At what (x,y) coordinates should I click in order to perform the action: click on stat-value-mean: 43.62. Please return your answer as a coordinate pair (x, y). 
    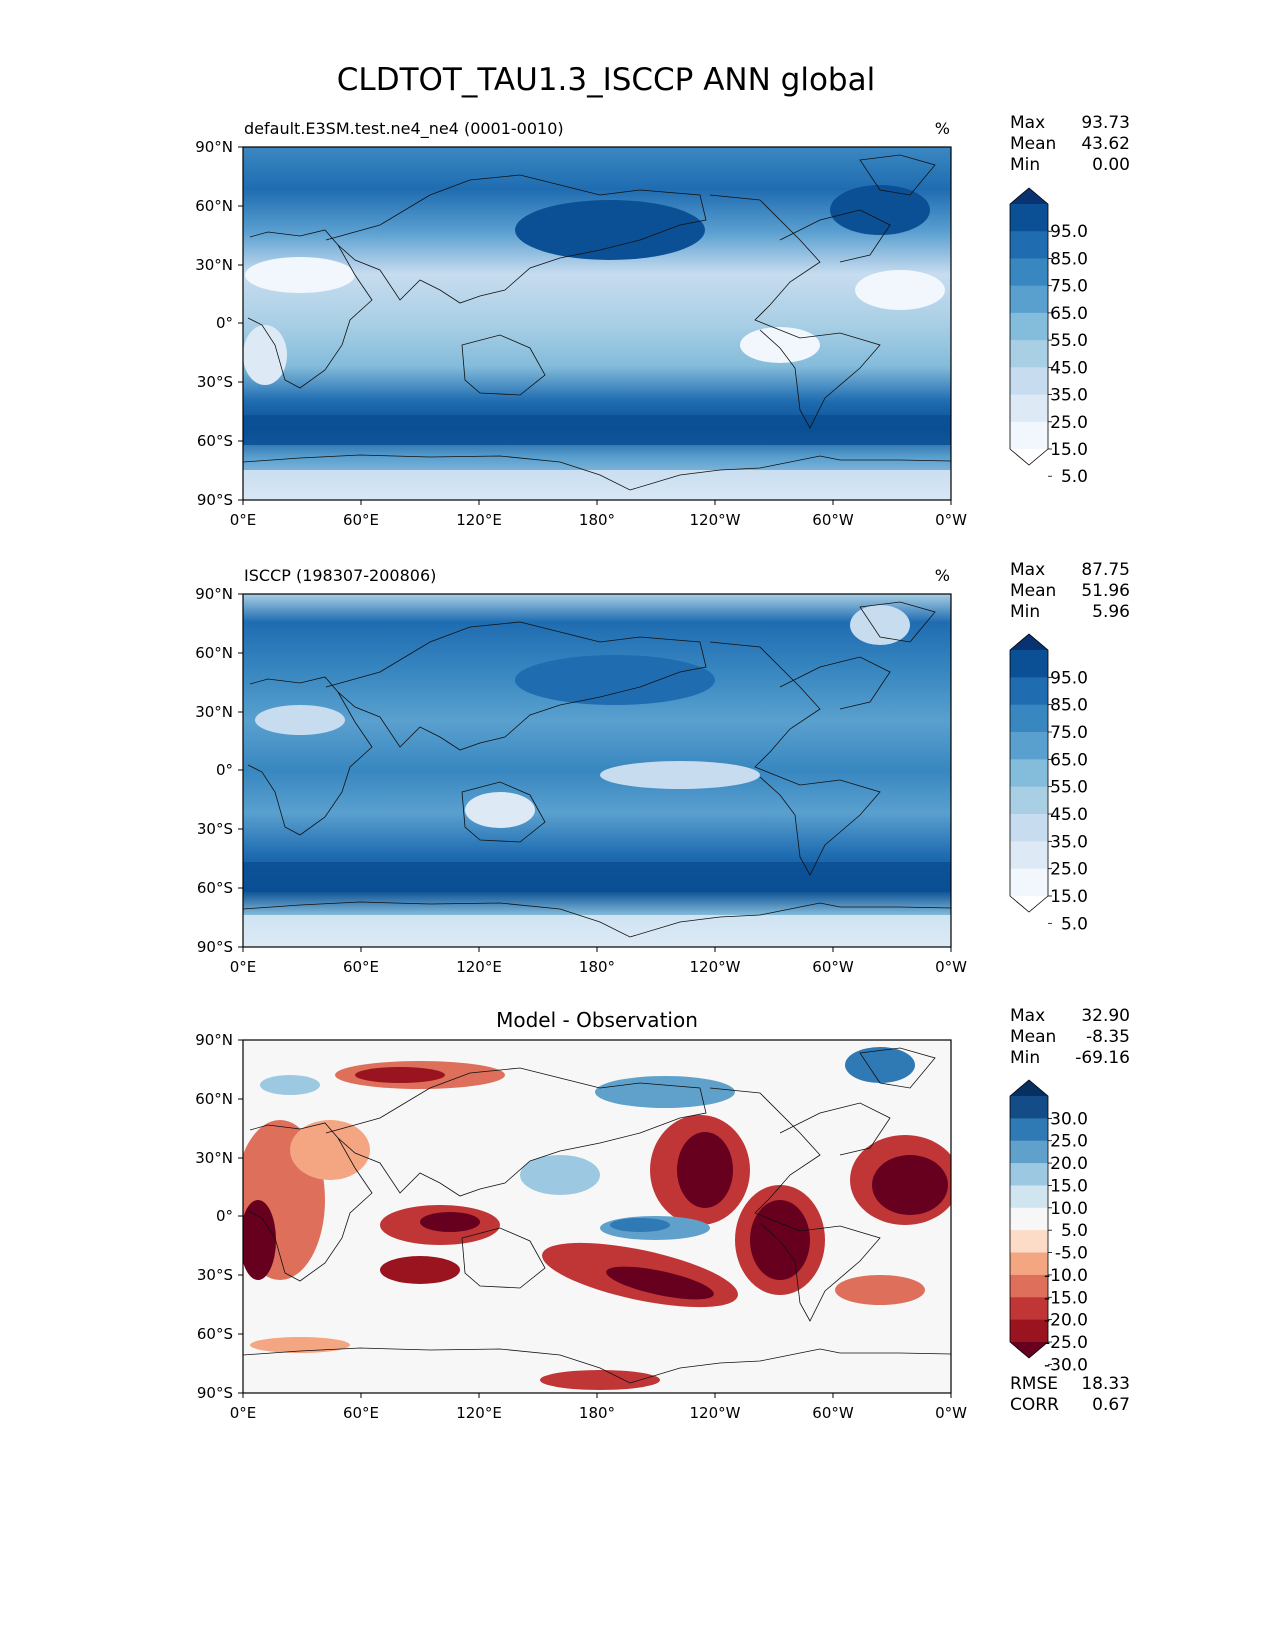
    Looking at the image, I should click on (1105, 144).